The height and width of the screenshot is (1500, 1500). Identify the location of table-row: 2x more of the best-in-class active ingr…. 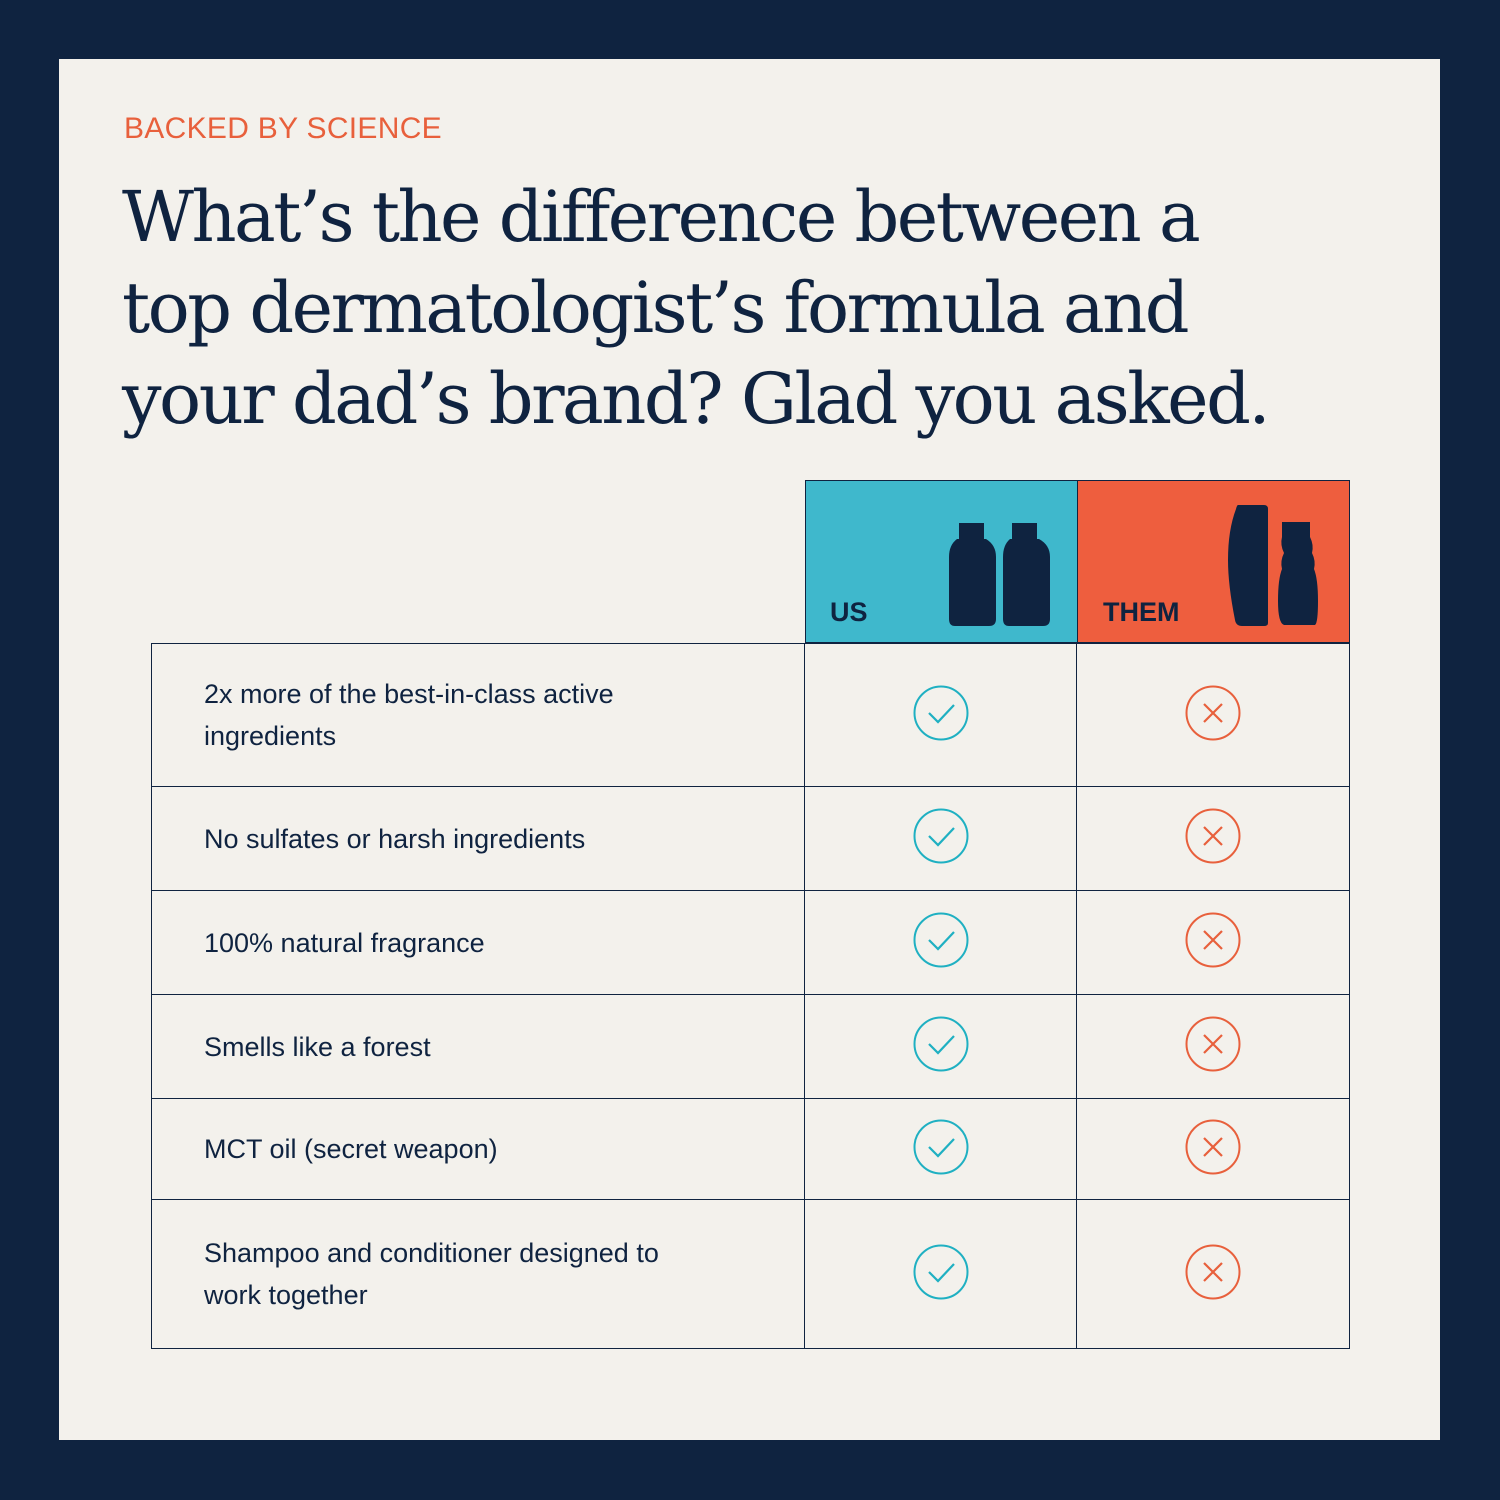
(750, 715).